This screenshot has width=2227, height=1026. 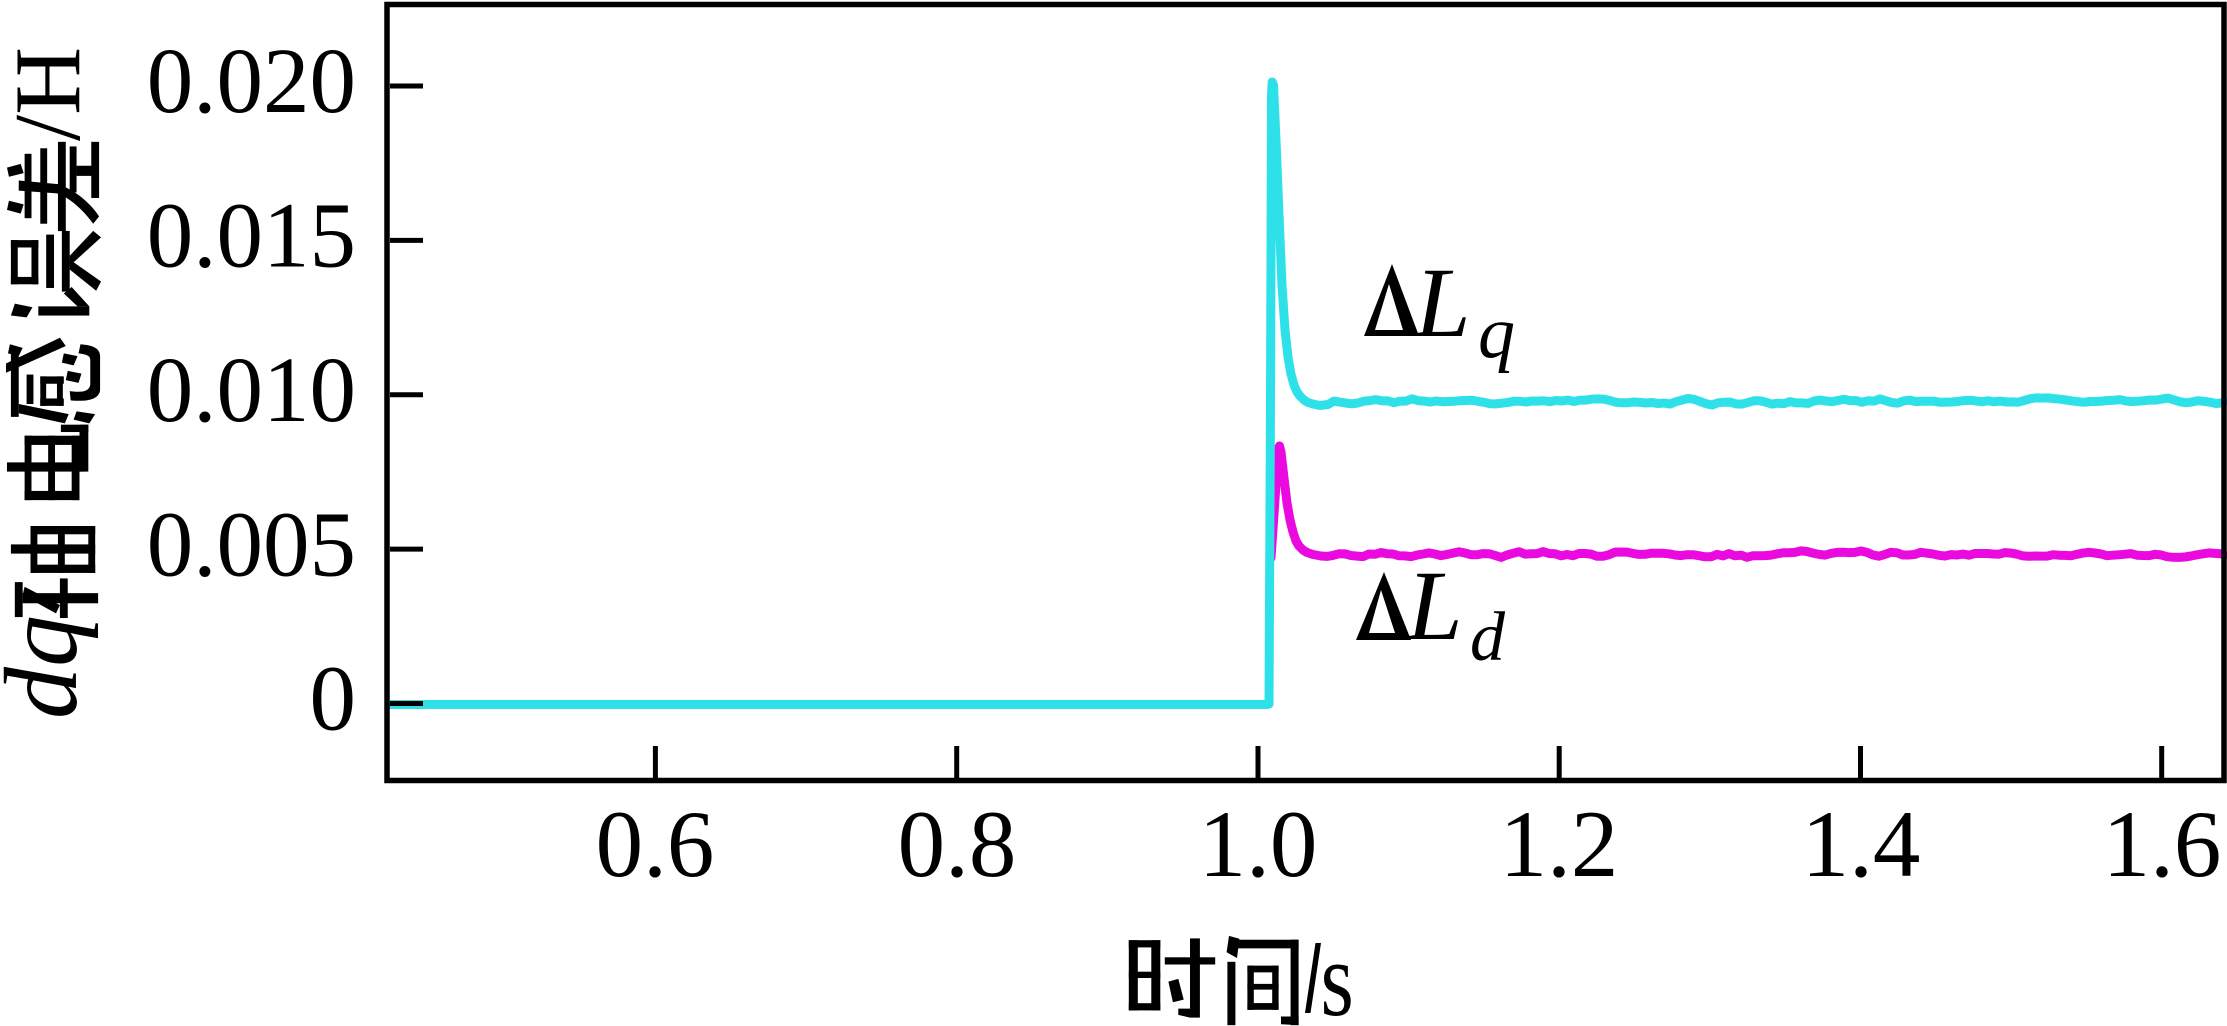 What do you see at coordinates (251, 390) in the screenshot?
I see `svg-text: 0.010` at bounding box center [251, 390].